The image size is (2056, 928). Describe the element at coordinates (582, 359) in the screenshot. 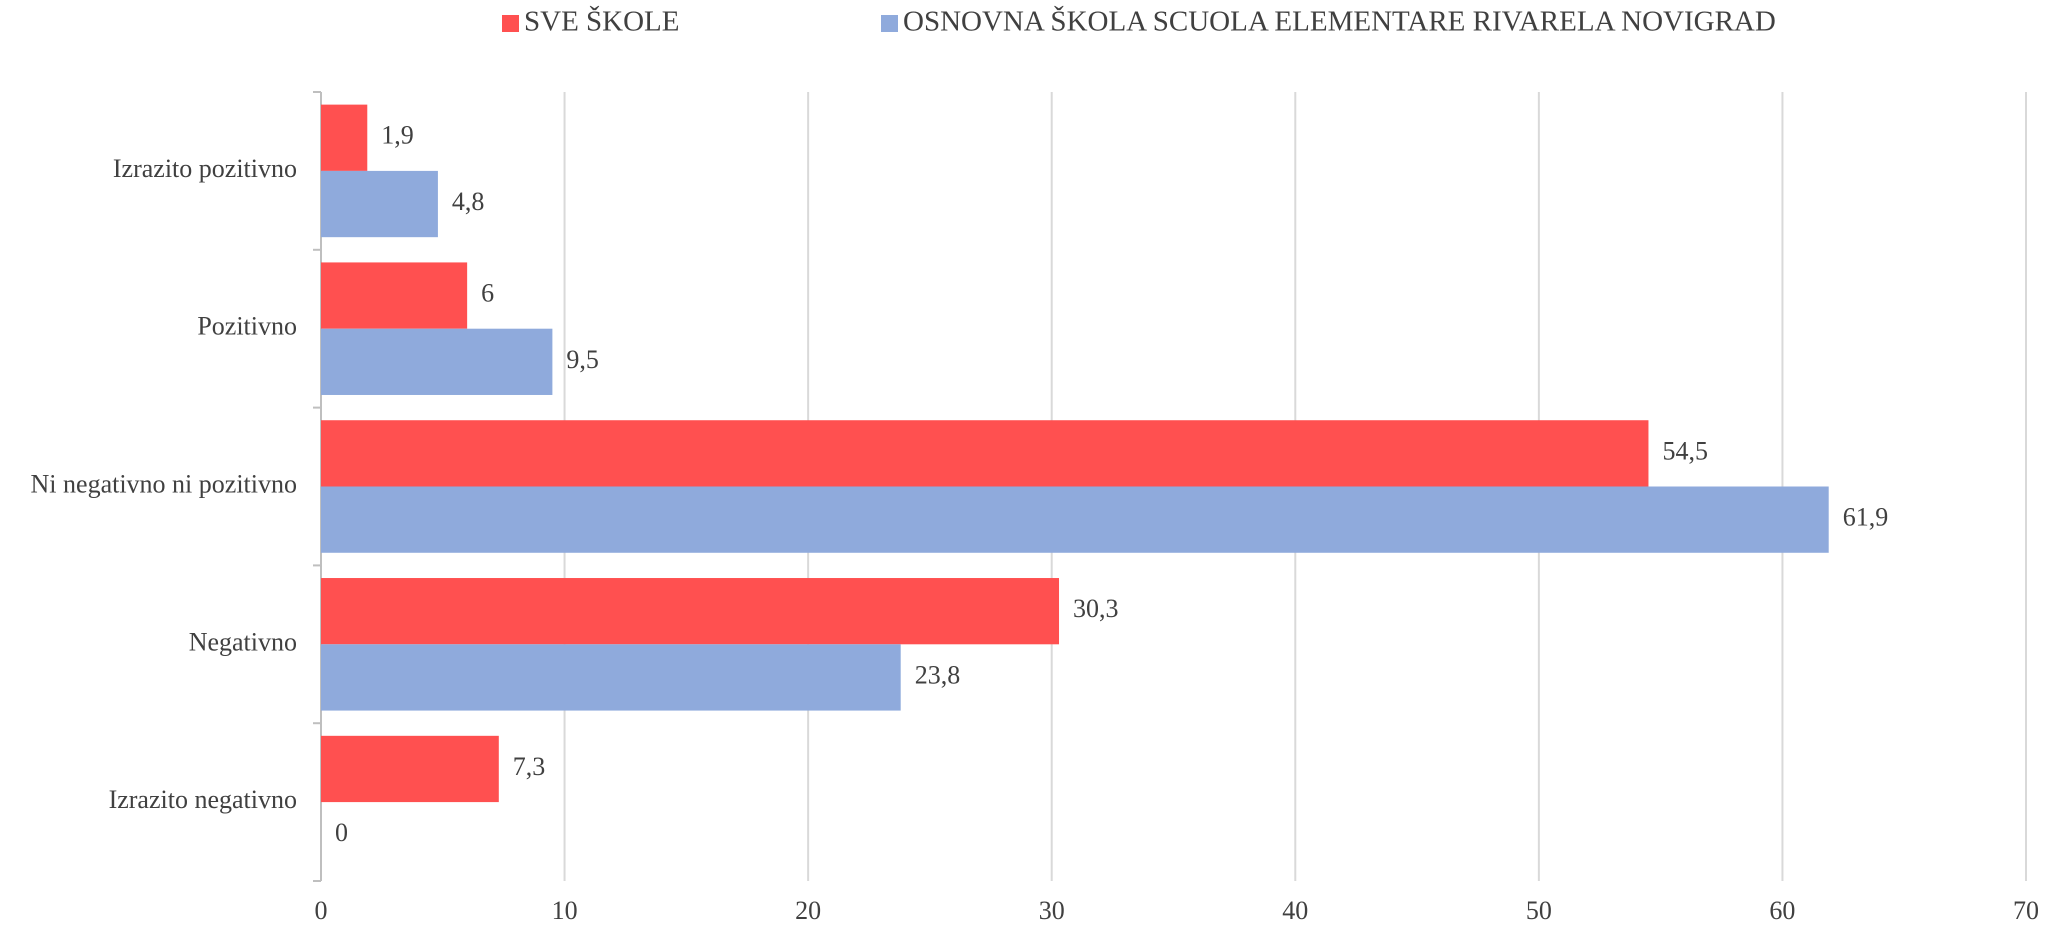

I see `value-label: 9,5` at that location.